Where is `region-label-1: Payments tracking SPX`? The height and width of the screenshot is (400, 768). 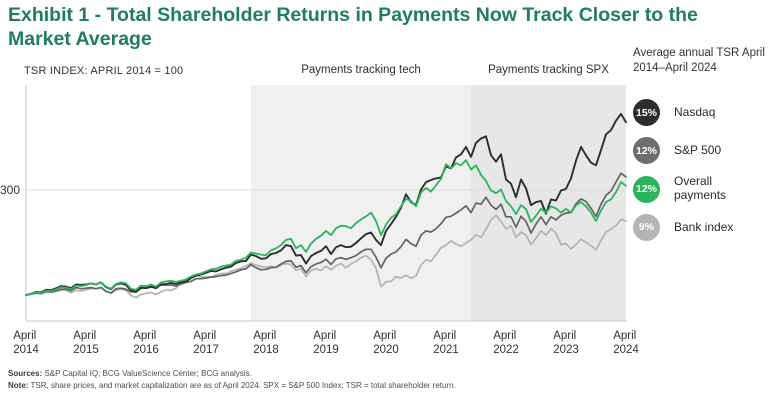 region-label-1: Payments tracking SPX is located at coordinates (548, 70).